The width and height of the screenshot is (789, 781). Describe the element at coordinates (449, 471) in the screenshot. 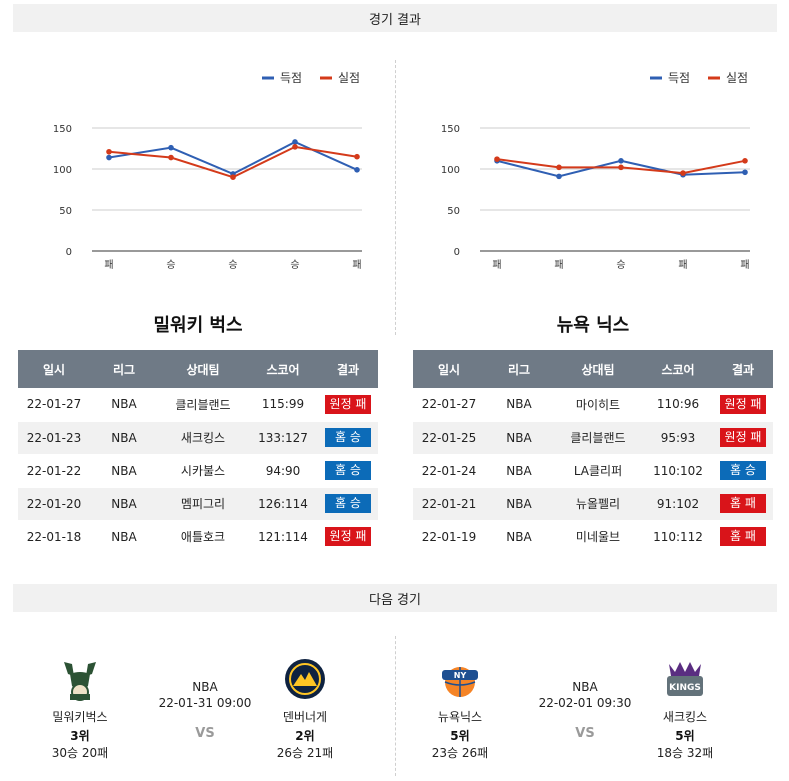

I see `date-cell: 22-01-24` at that location.